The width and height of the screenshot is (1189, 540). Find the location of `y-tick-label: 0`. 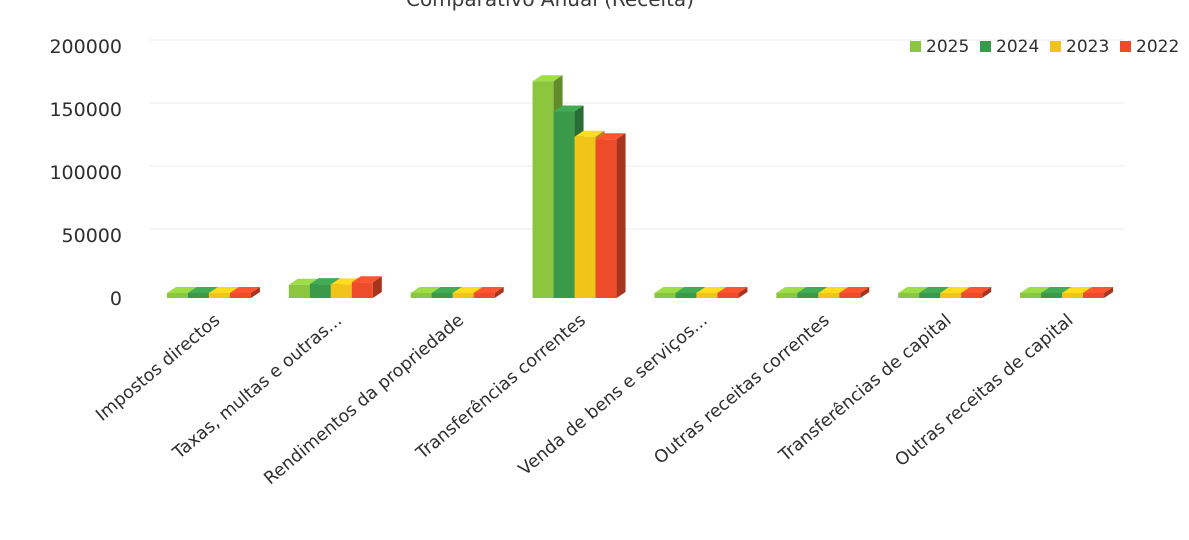

y-tick-label: 0 is located at coordinates (116, 299).